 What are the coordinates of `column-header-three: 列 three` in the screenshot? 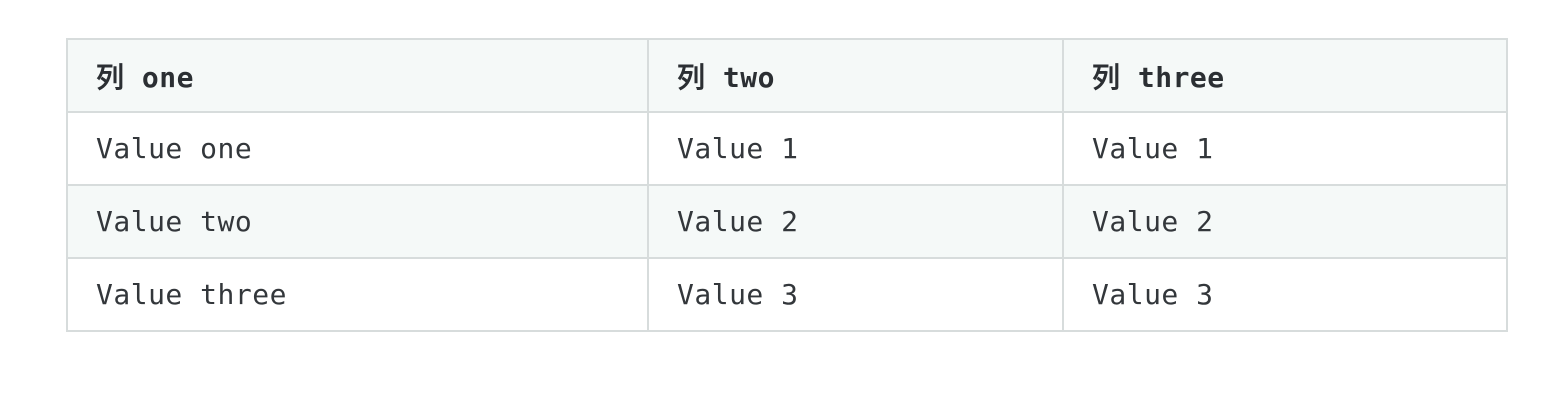 It's located at (1285, 75).